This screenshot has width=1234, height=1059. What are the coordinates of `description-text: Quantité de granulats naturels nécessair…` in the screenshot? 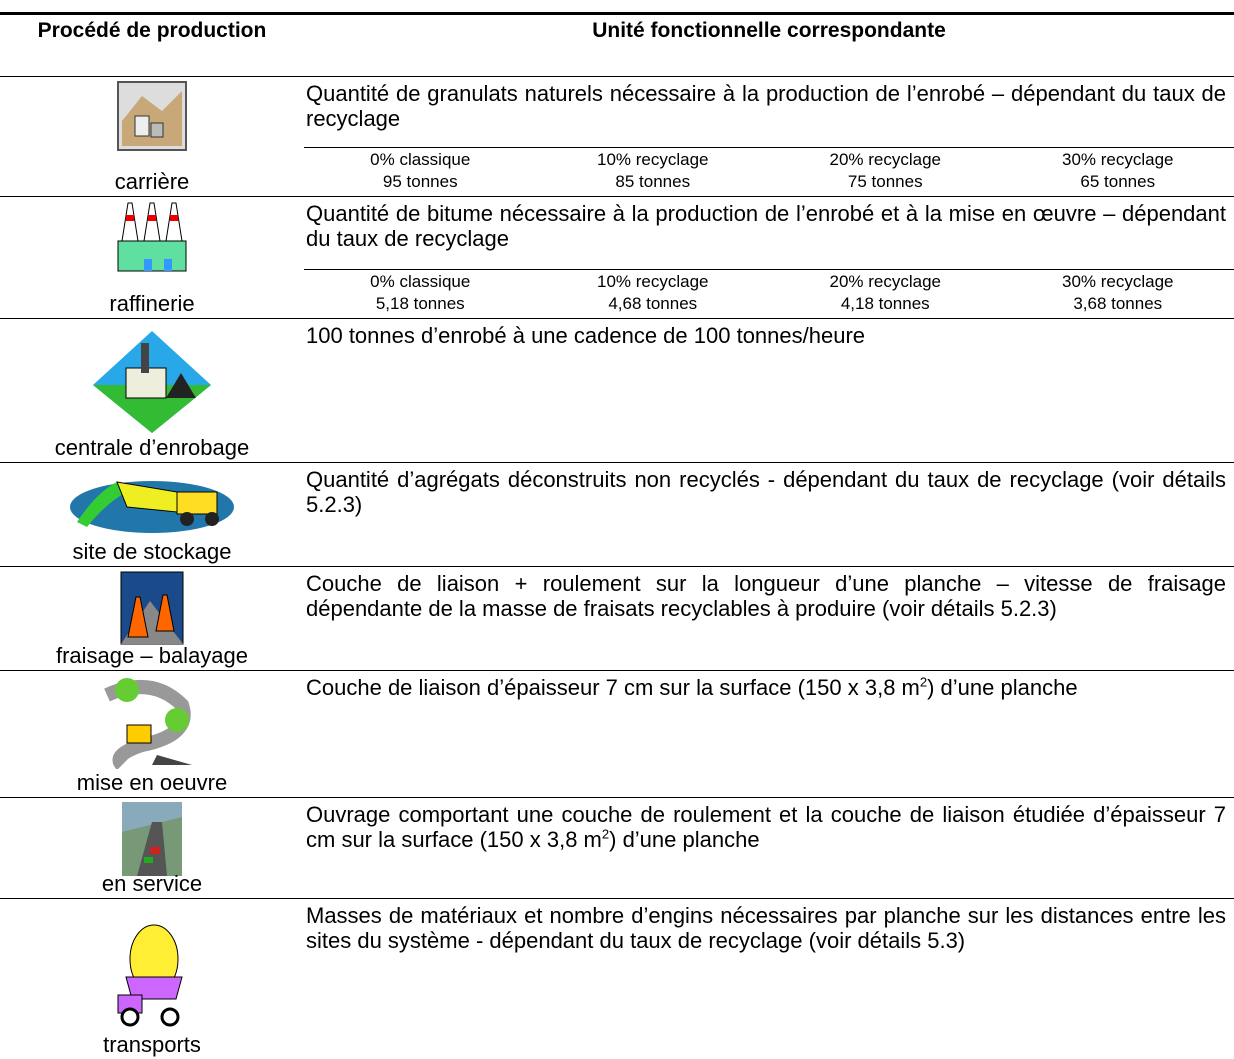 It's located at (766, 106).